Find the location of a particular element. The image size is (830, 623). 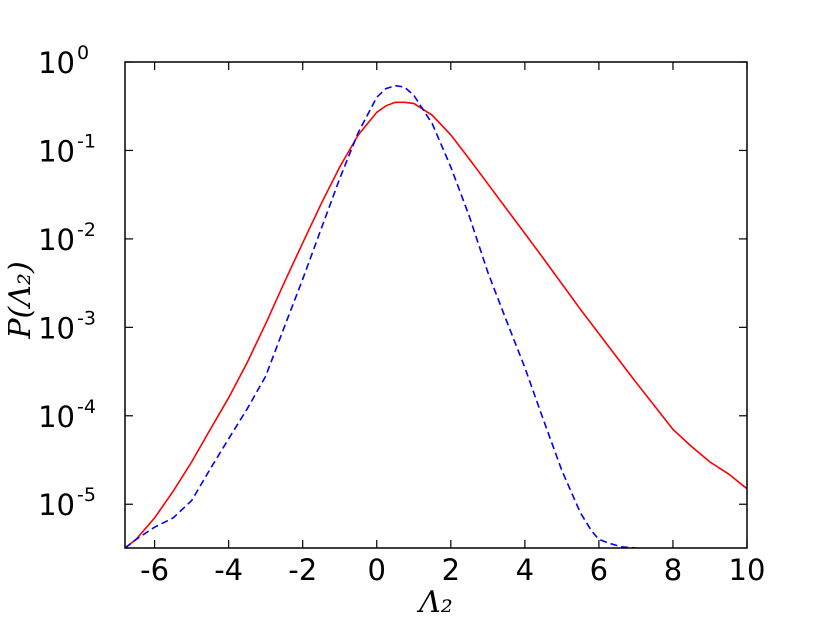

x-tick-label: 10 is located at coordinates (747, 570).